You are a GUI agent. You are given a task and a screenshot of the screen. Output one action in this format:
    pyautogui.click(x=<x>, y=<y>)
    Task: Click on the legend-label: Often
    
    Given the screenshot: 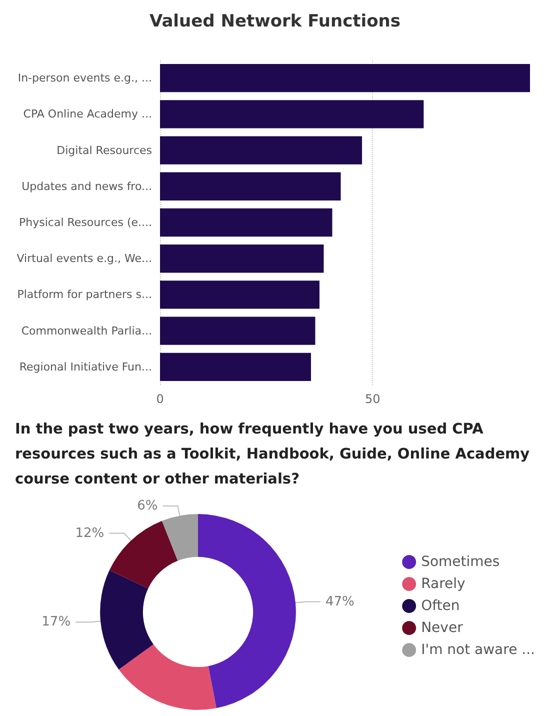 What is the action you would take?
    pyautogui.click(x=440, y=606)
    